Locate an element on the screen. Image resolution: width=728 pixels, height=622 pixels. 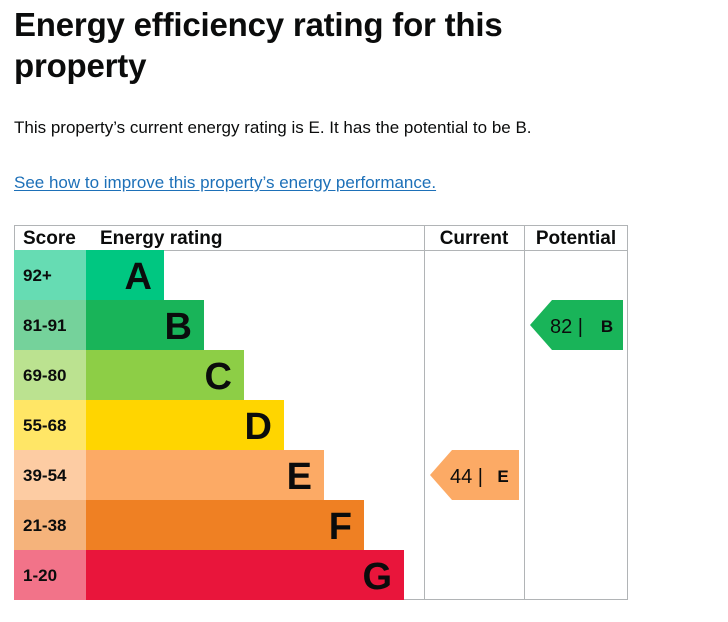
chart-headers: Score Energy rating Current Potential is located at coordinates (319, 238).